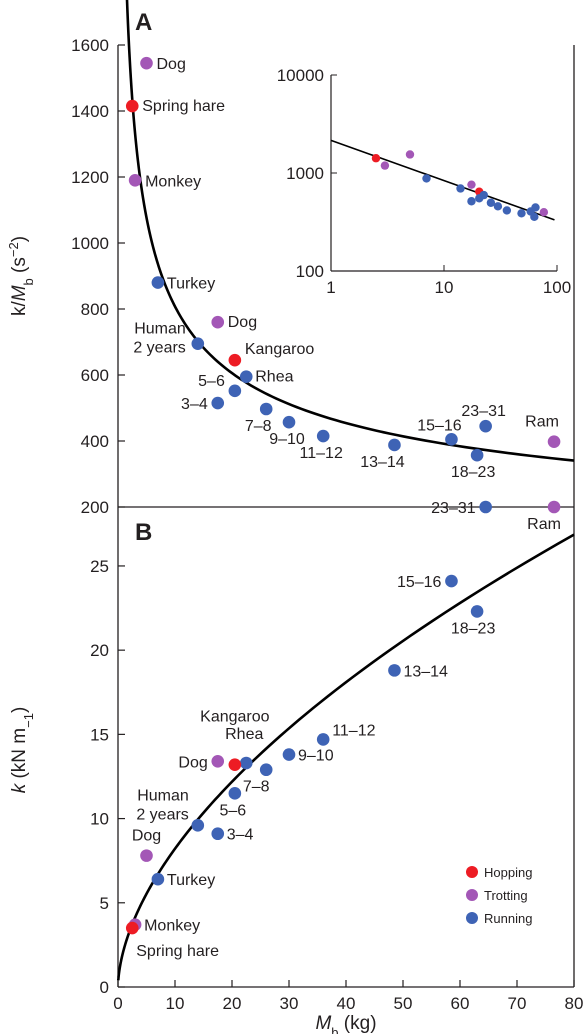  I want to click on panel-b-point-label: 3–4, so click(240, 835).